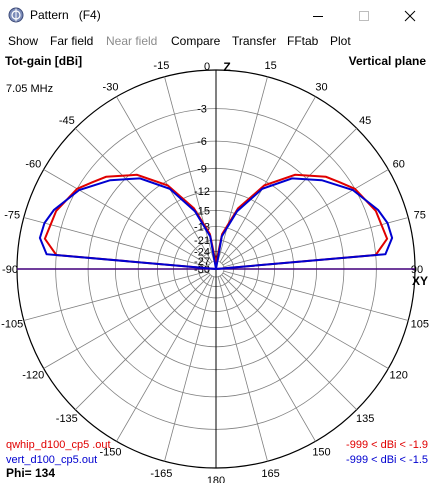 Image resolution: width=433 pixels, height=483 pixels. Describe the element at coordinates (399, 165) in the screenshot. I see `angle-label: 60` at that location.